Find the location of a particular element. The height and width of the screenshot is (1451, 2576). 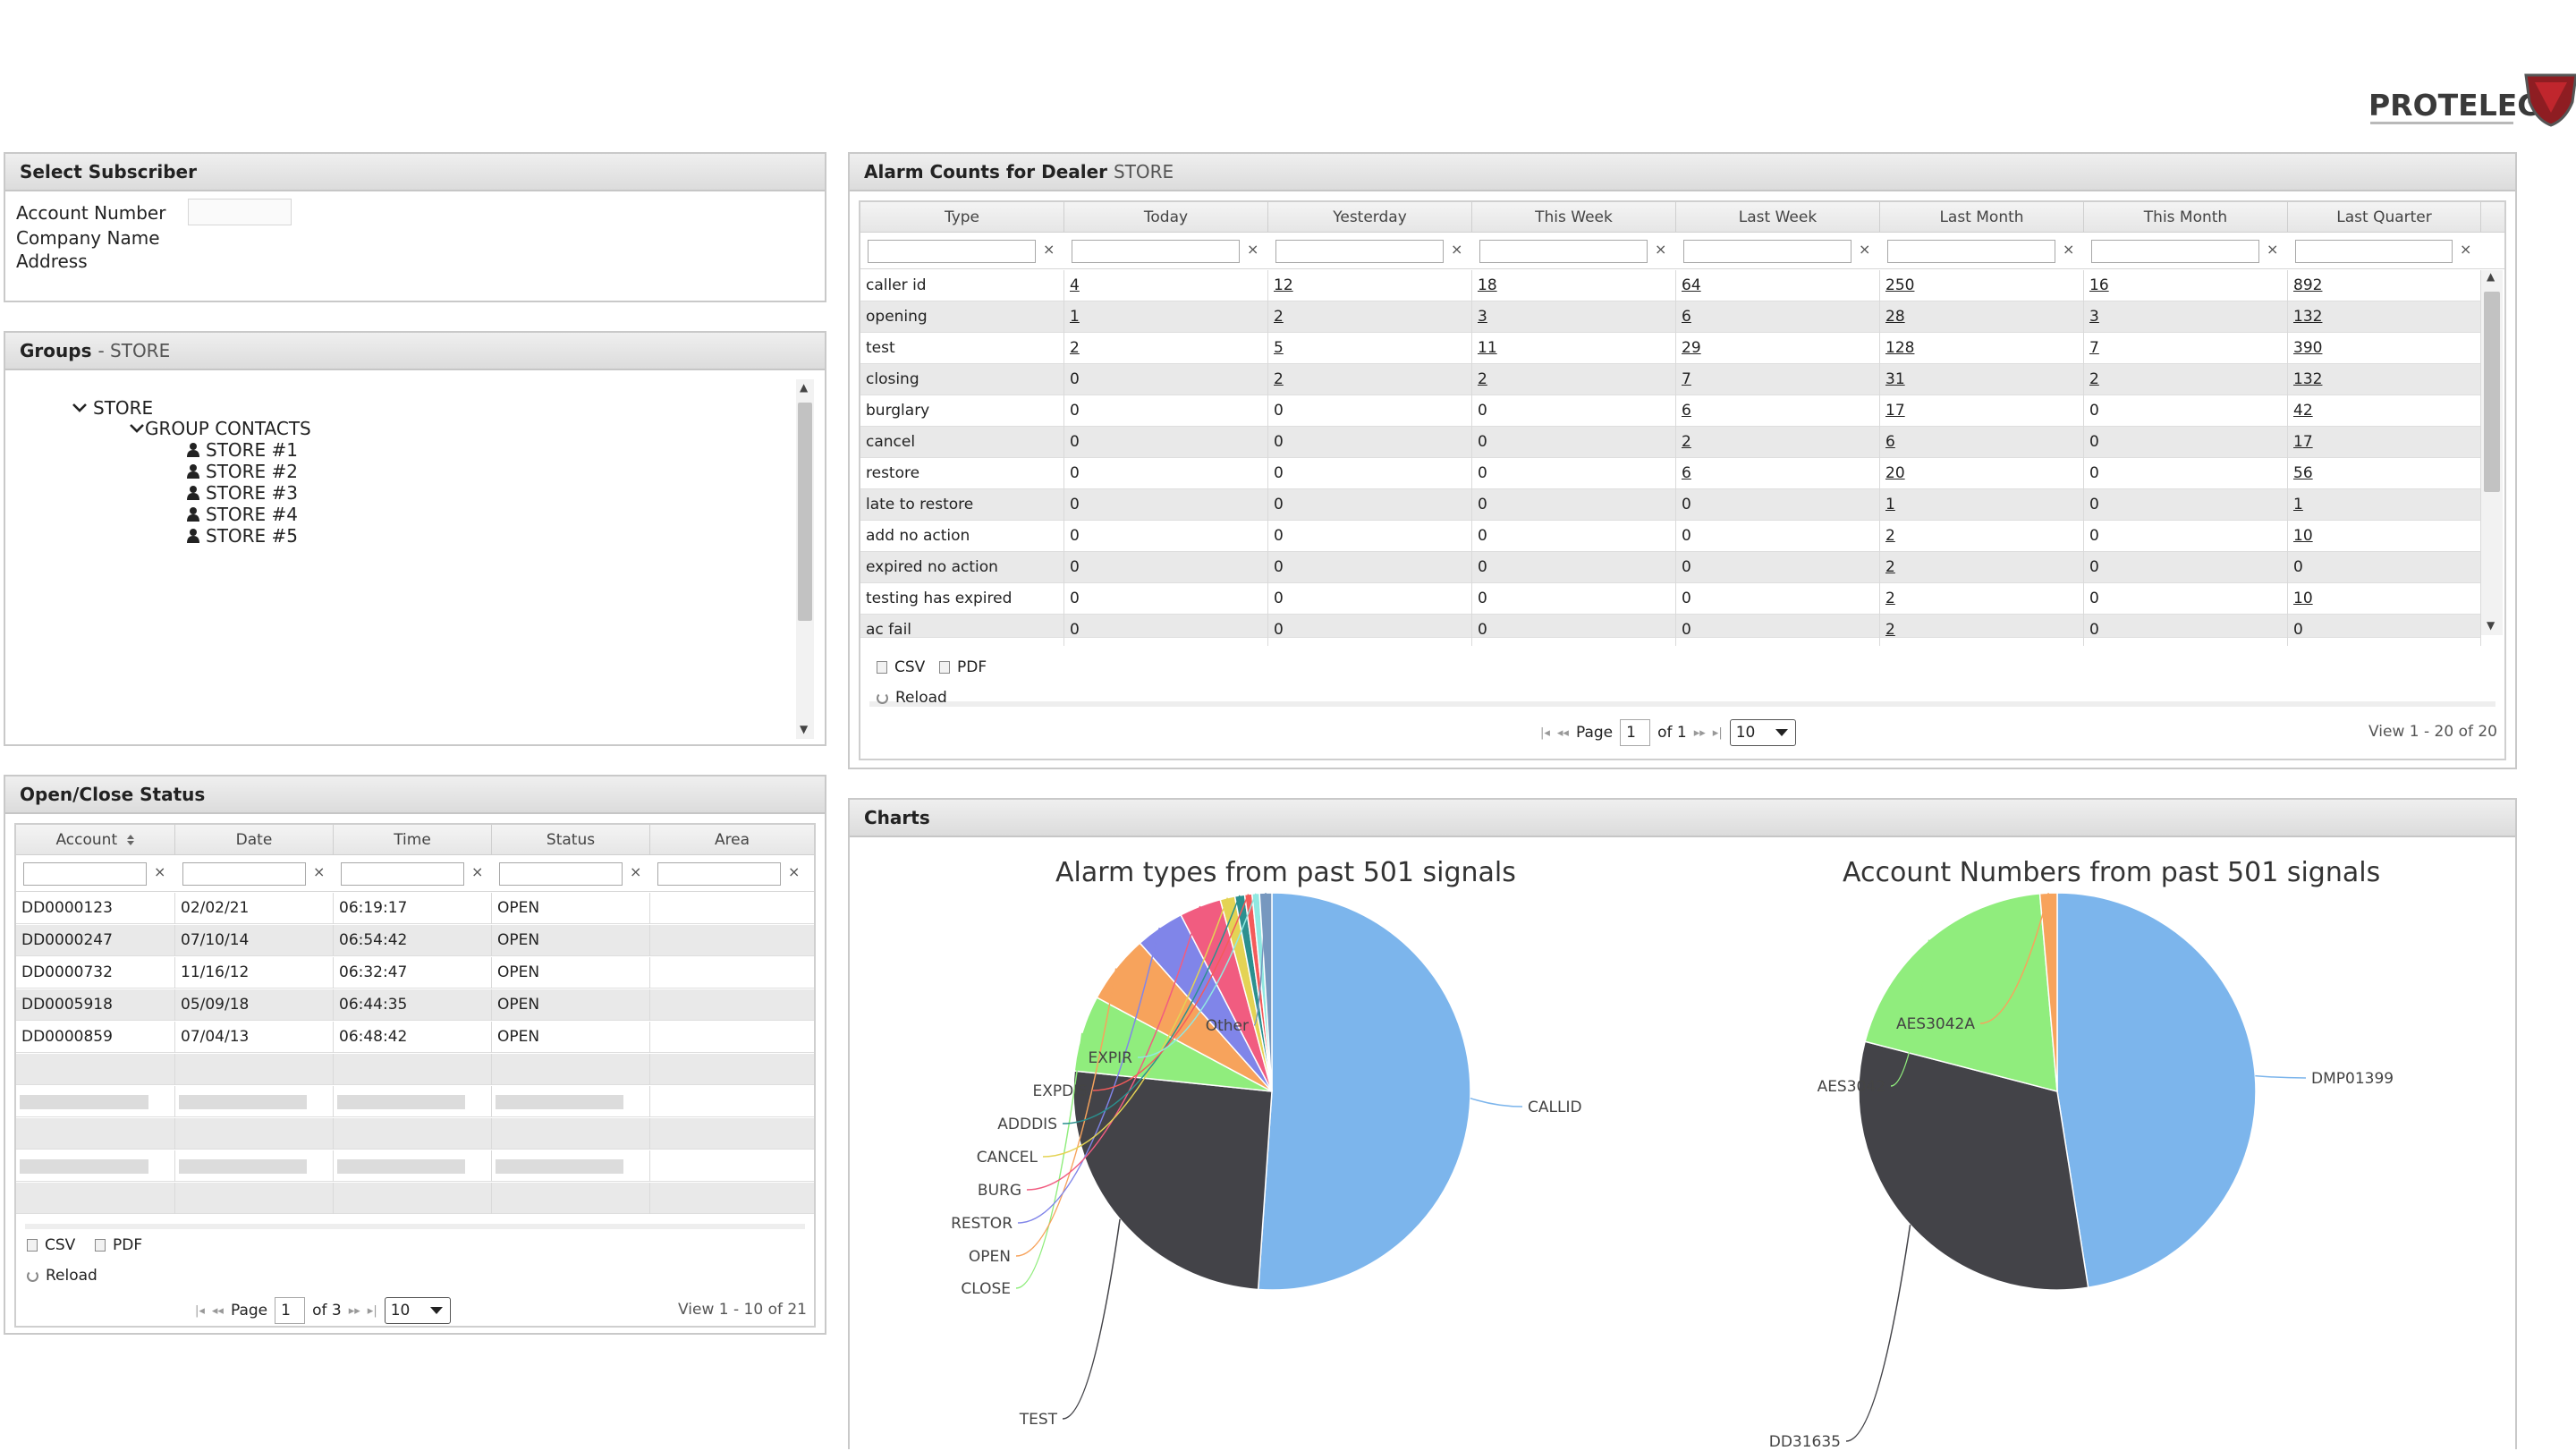

cell-last-quarter: 17 is located at coordinates (2384, 442).